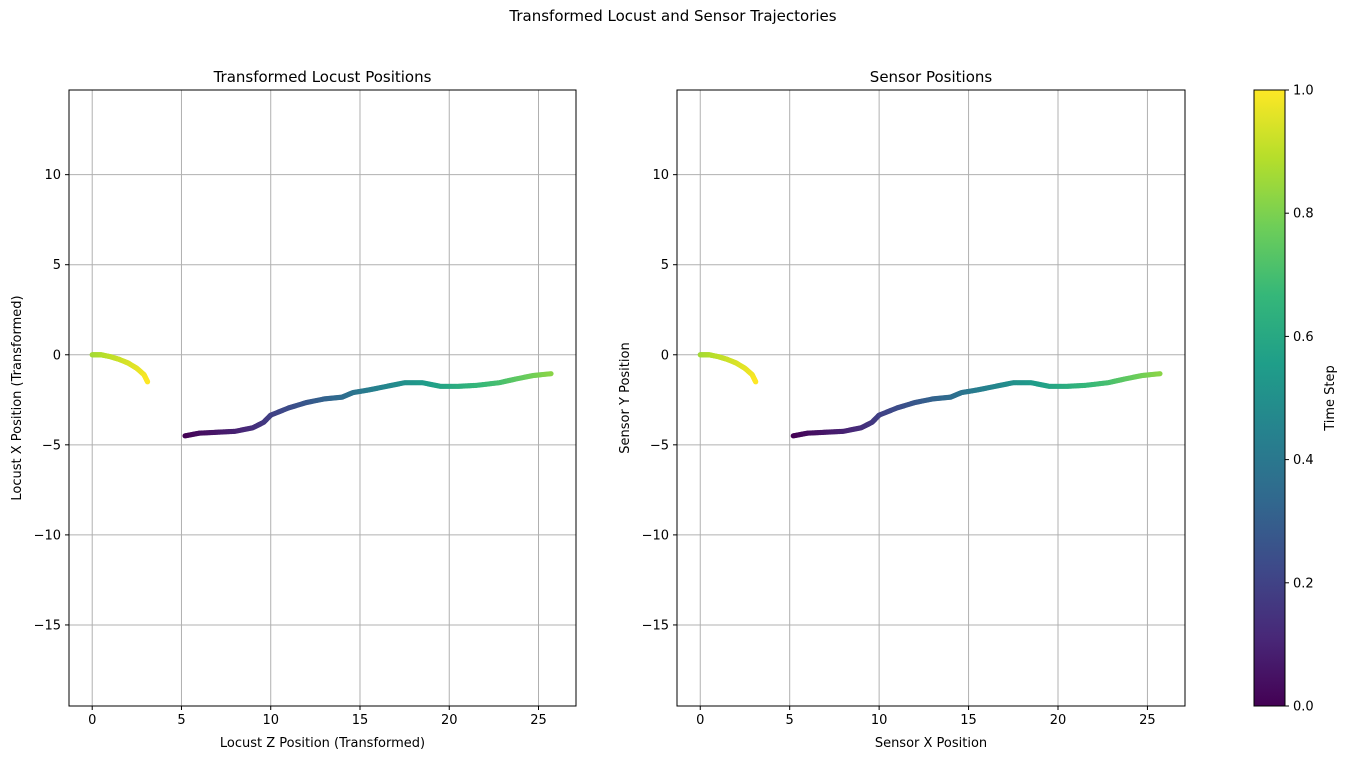  I want to click on colorbar-tick-label: 0.2, so click(1303, 583).